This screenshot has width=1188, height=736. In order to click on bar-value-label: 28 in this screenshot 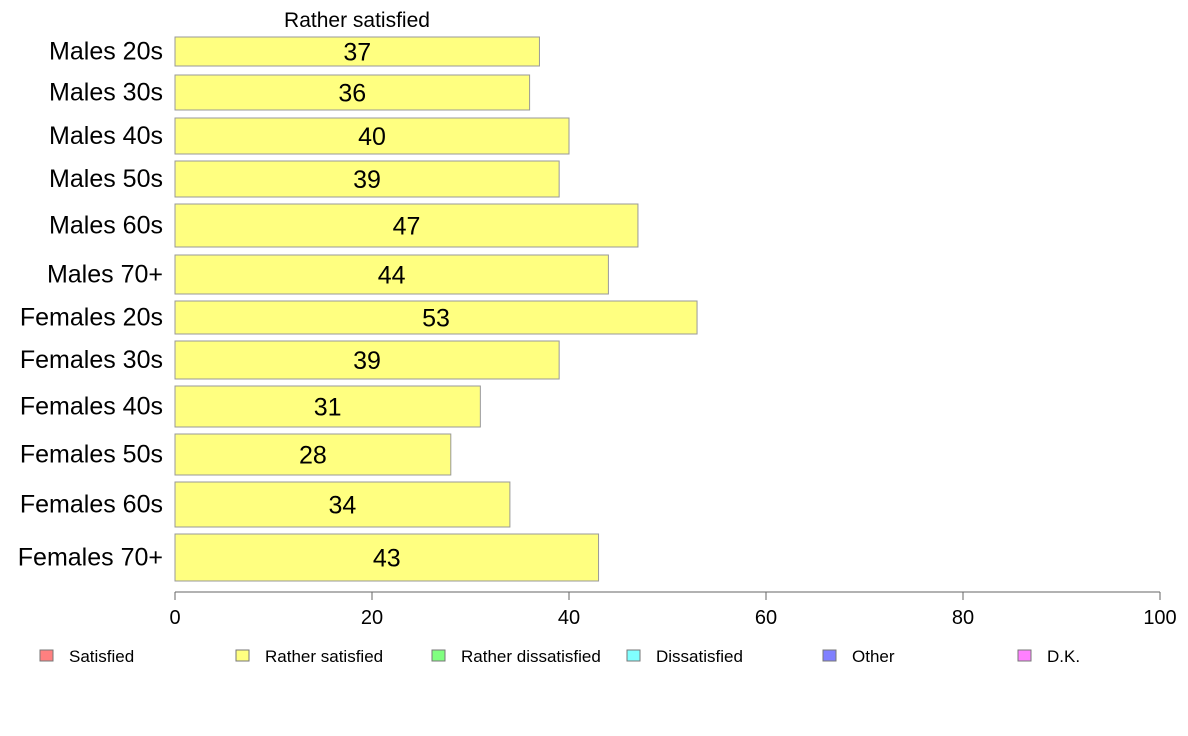, I will do `click(313, 456)`.